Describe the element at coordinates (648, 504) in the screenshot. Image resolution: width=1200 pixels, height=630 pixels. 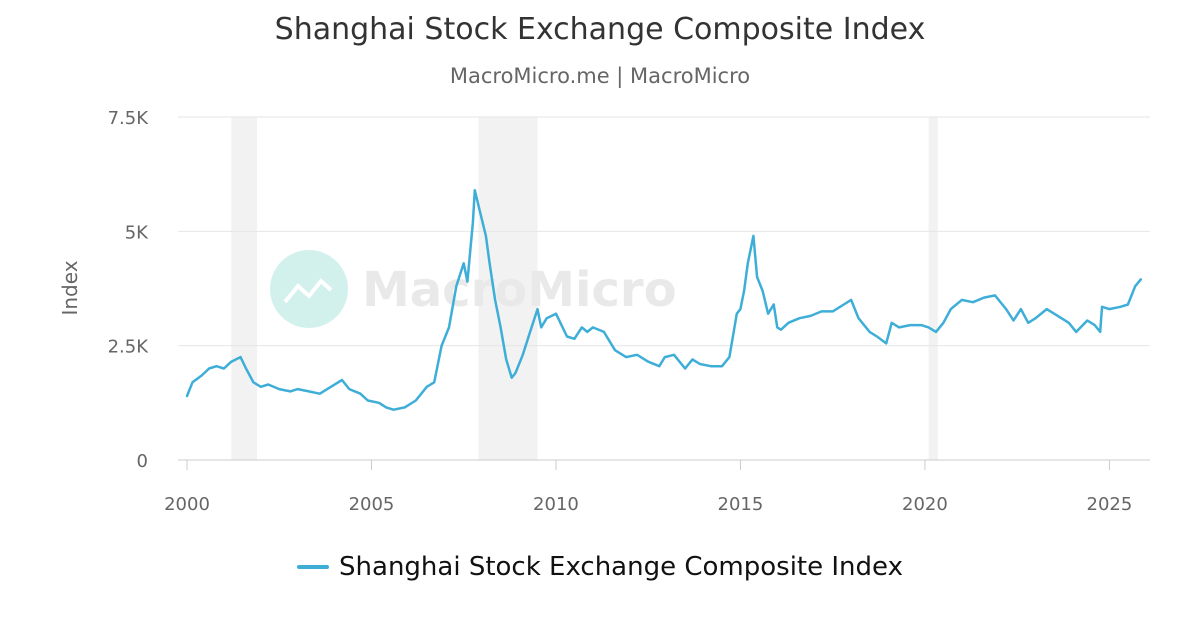
I see `x-tick-labels: 2000 2005 2010 2015 2020 2025` at that location.